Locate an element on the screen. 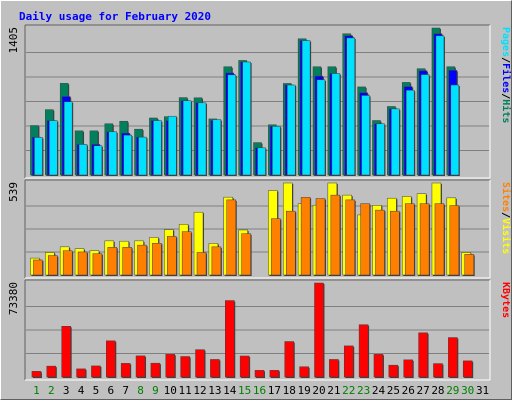 The width and height of the screenshot is (512, 400). x-tick-label-day-31: 31 is located at coordinates (482, 390).